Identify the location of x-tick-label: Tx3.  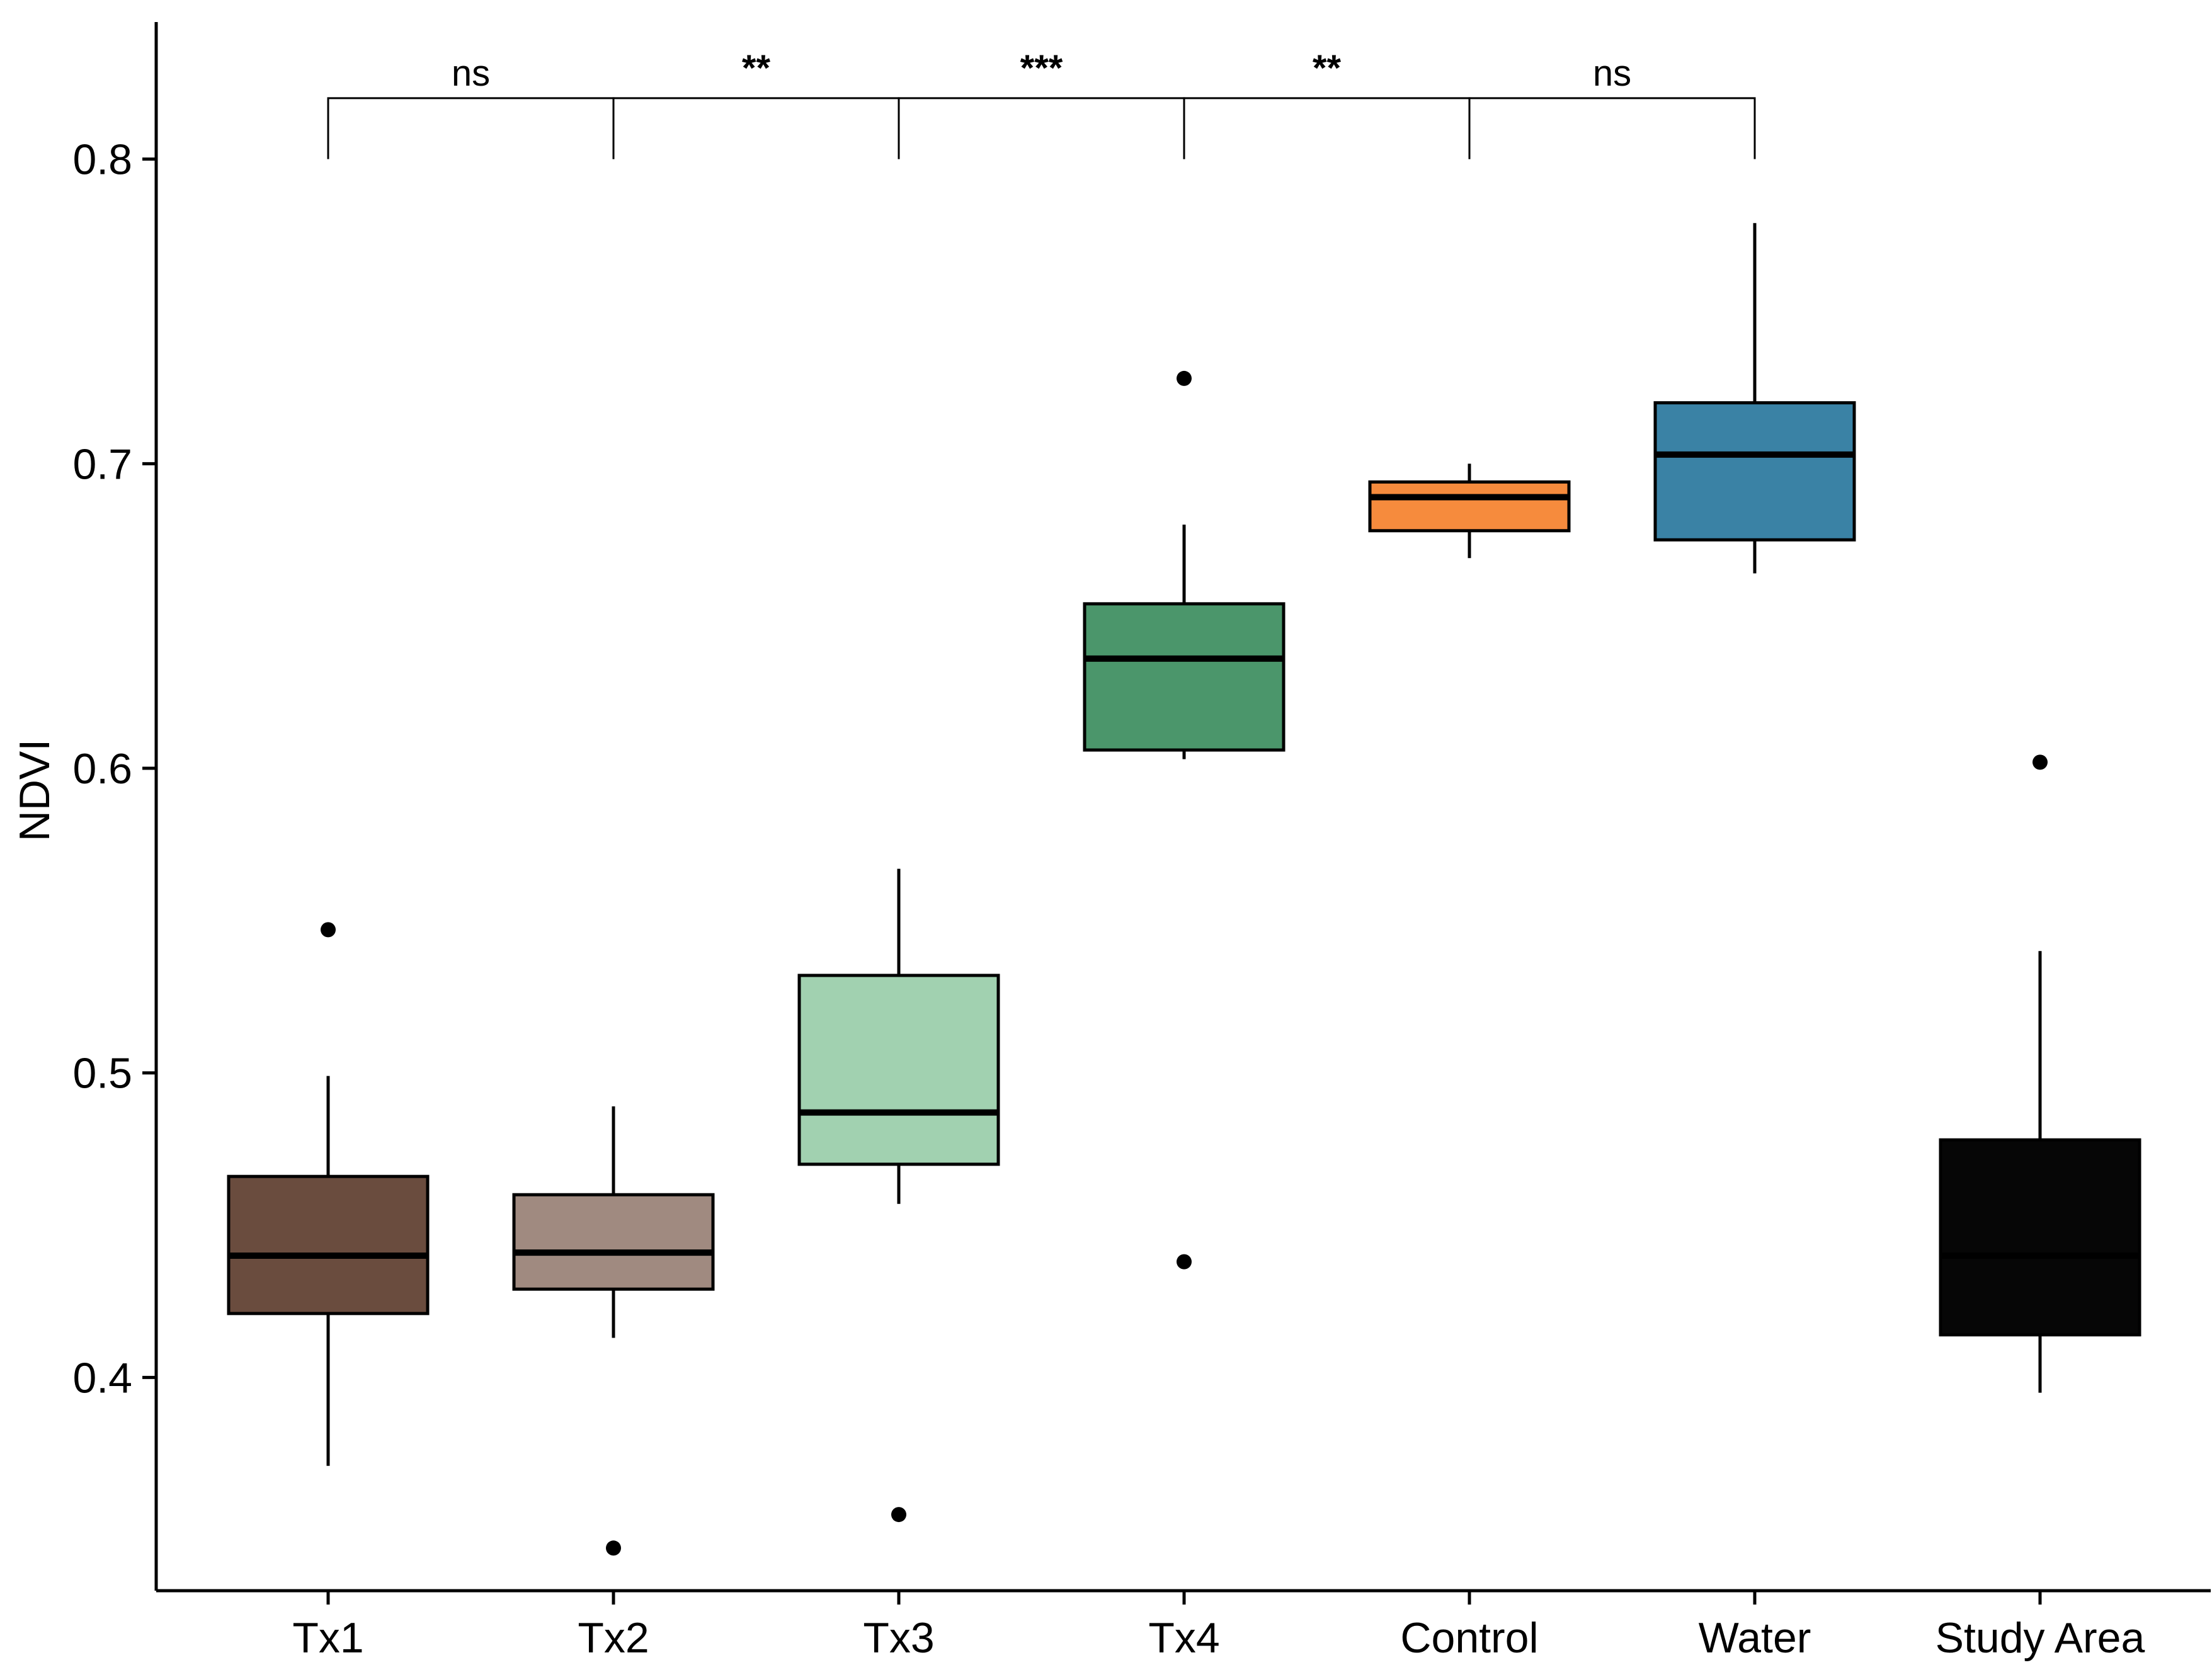
(898, 1638).